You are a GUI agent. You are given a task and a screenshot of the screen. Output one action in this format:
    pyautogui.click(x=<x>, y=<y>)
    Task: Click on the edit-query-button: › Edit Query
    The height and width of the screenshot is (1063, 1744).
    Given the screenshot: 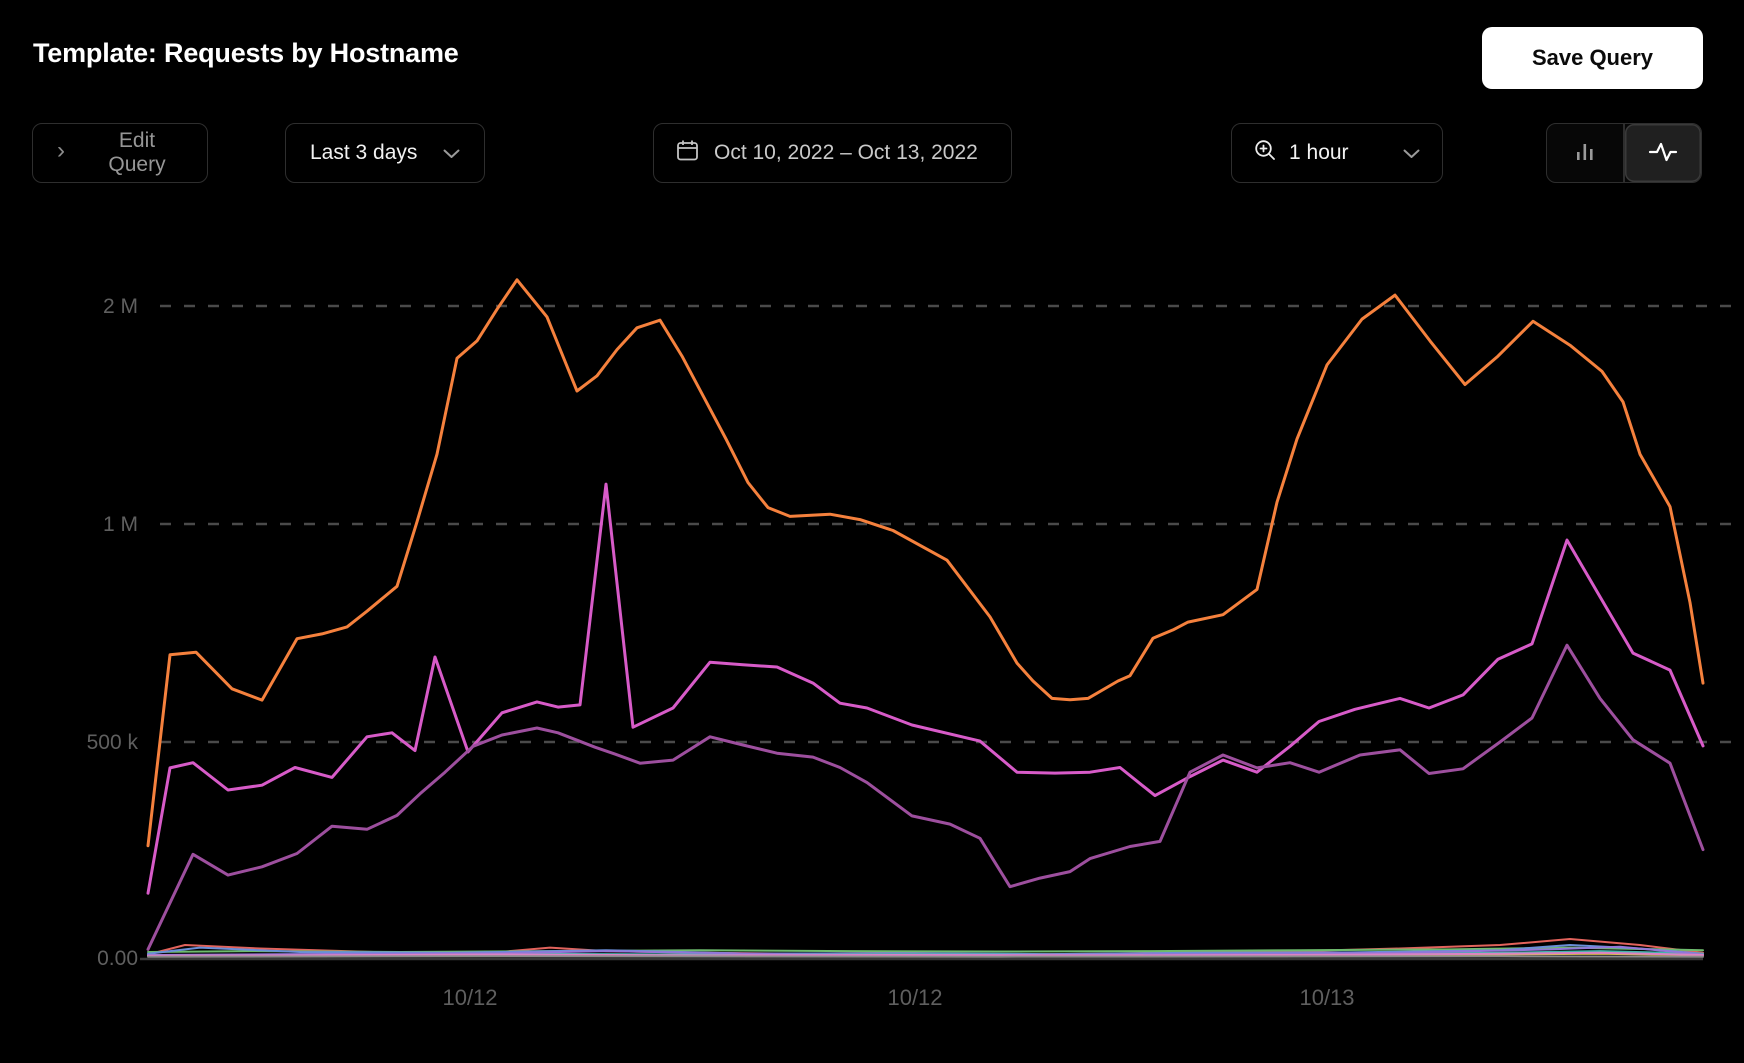 What is the action you would take?
    pyautogui.click(x=120, y=153)
    